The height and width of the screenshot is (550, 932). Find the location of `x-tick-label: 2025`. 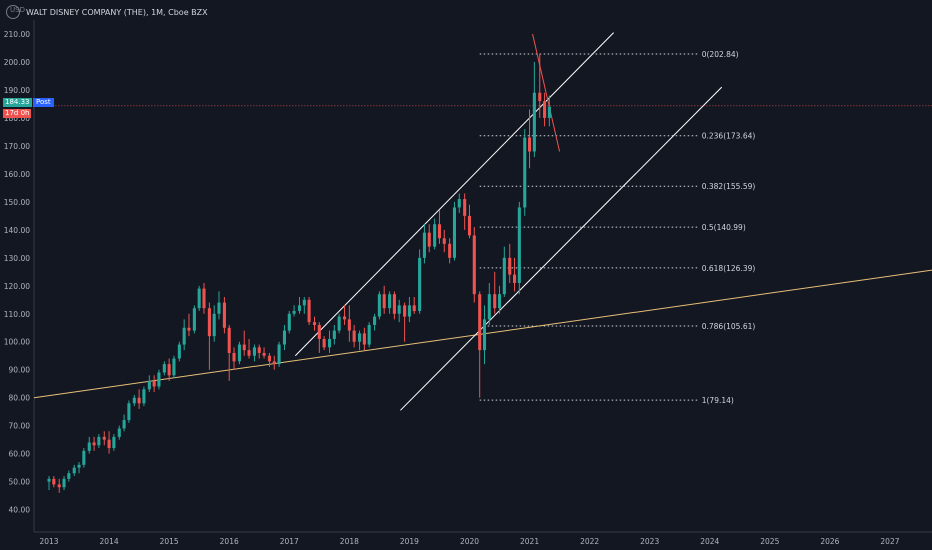

x-tick-label: 2025 is located at coordinates (769, 541).